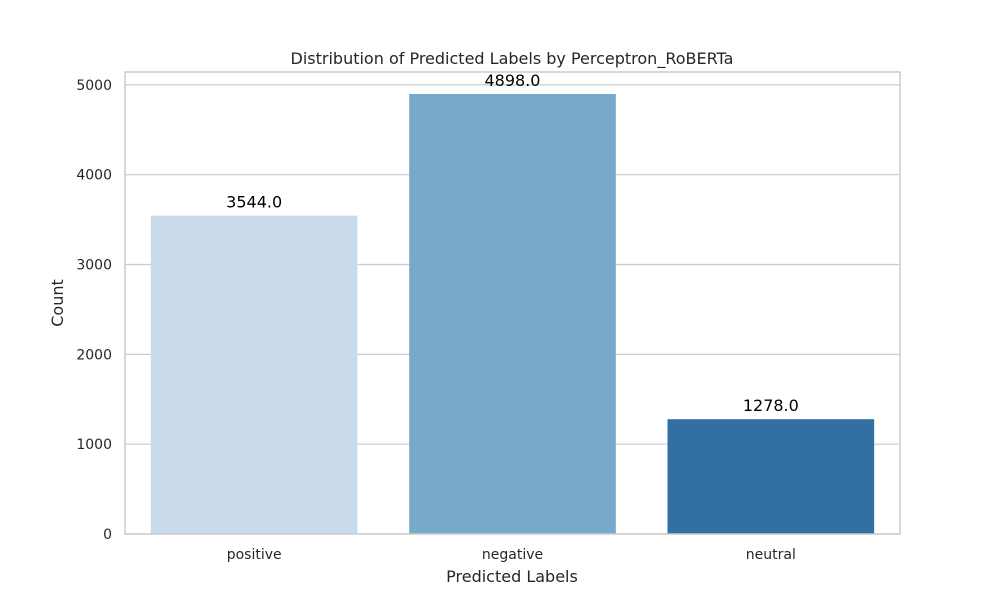  I want to click on data-label: 4898.0, so click(513, 80).